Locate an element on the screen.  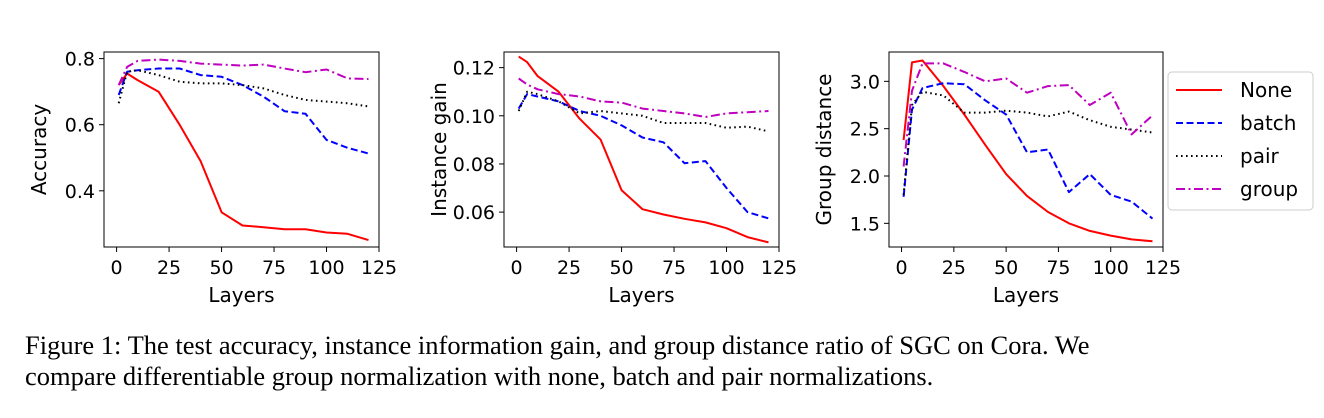
legend-label-none: None is located at coordinates (1266, 90).